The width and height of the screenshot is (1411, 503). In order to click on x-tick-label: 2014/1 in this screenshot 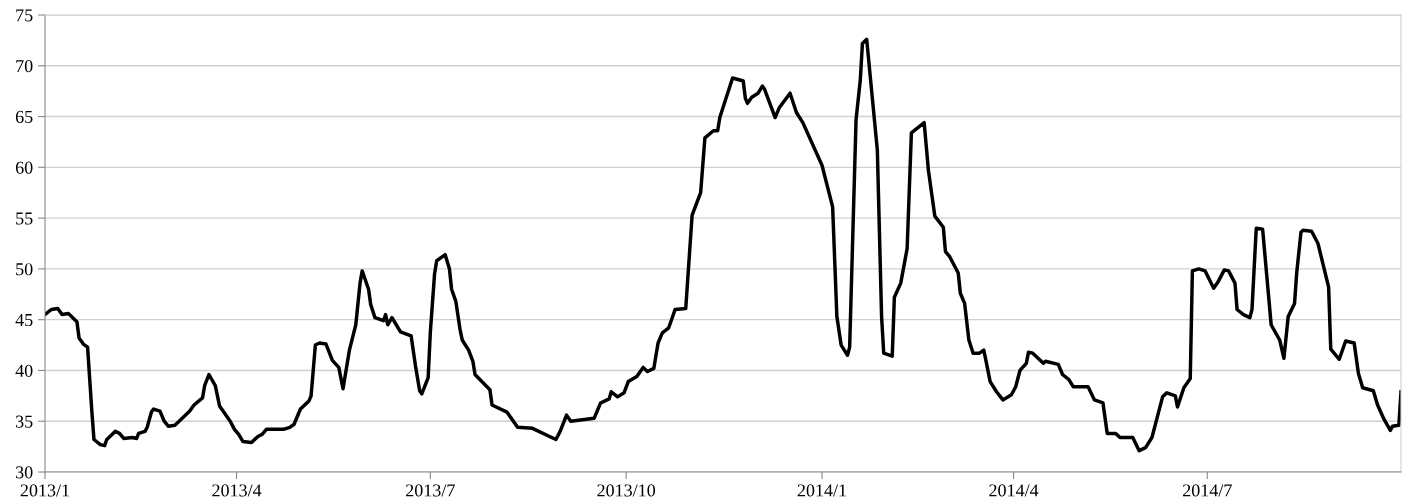, I will do `click(821, 490)`.